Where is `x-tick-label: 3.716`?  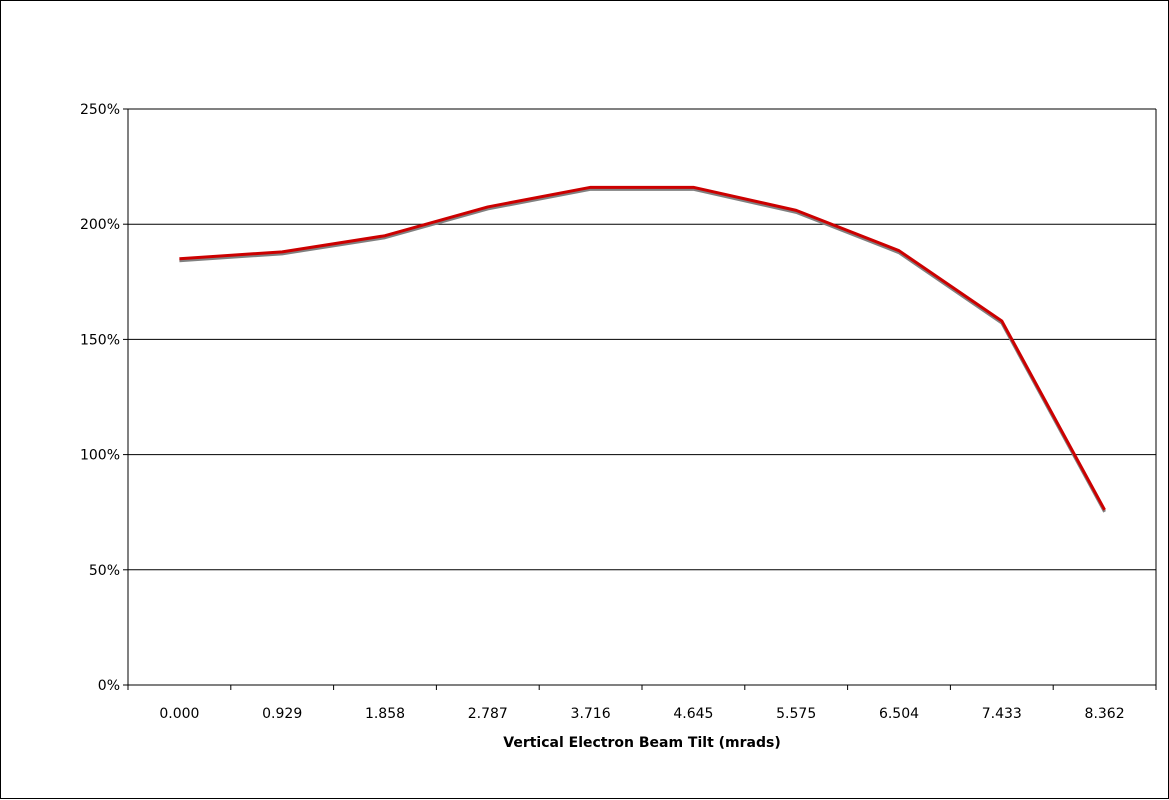
x-tick-label: 3.716 is located at coordinates (591, 714).